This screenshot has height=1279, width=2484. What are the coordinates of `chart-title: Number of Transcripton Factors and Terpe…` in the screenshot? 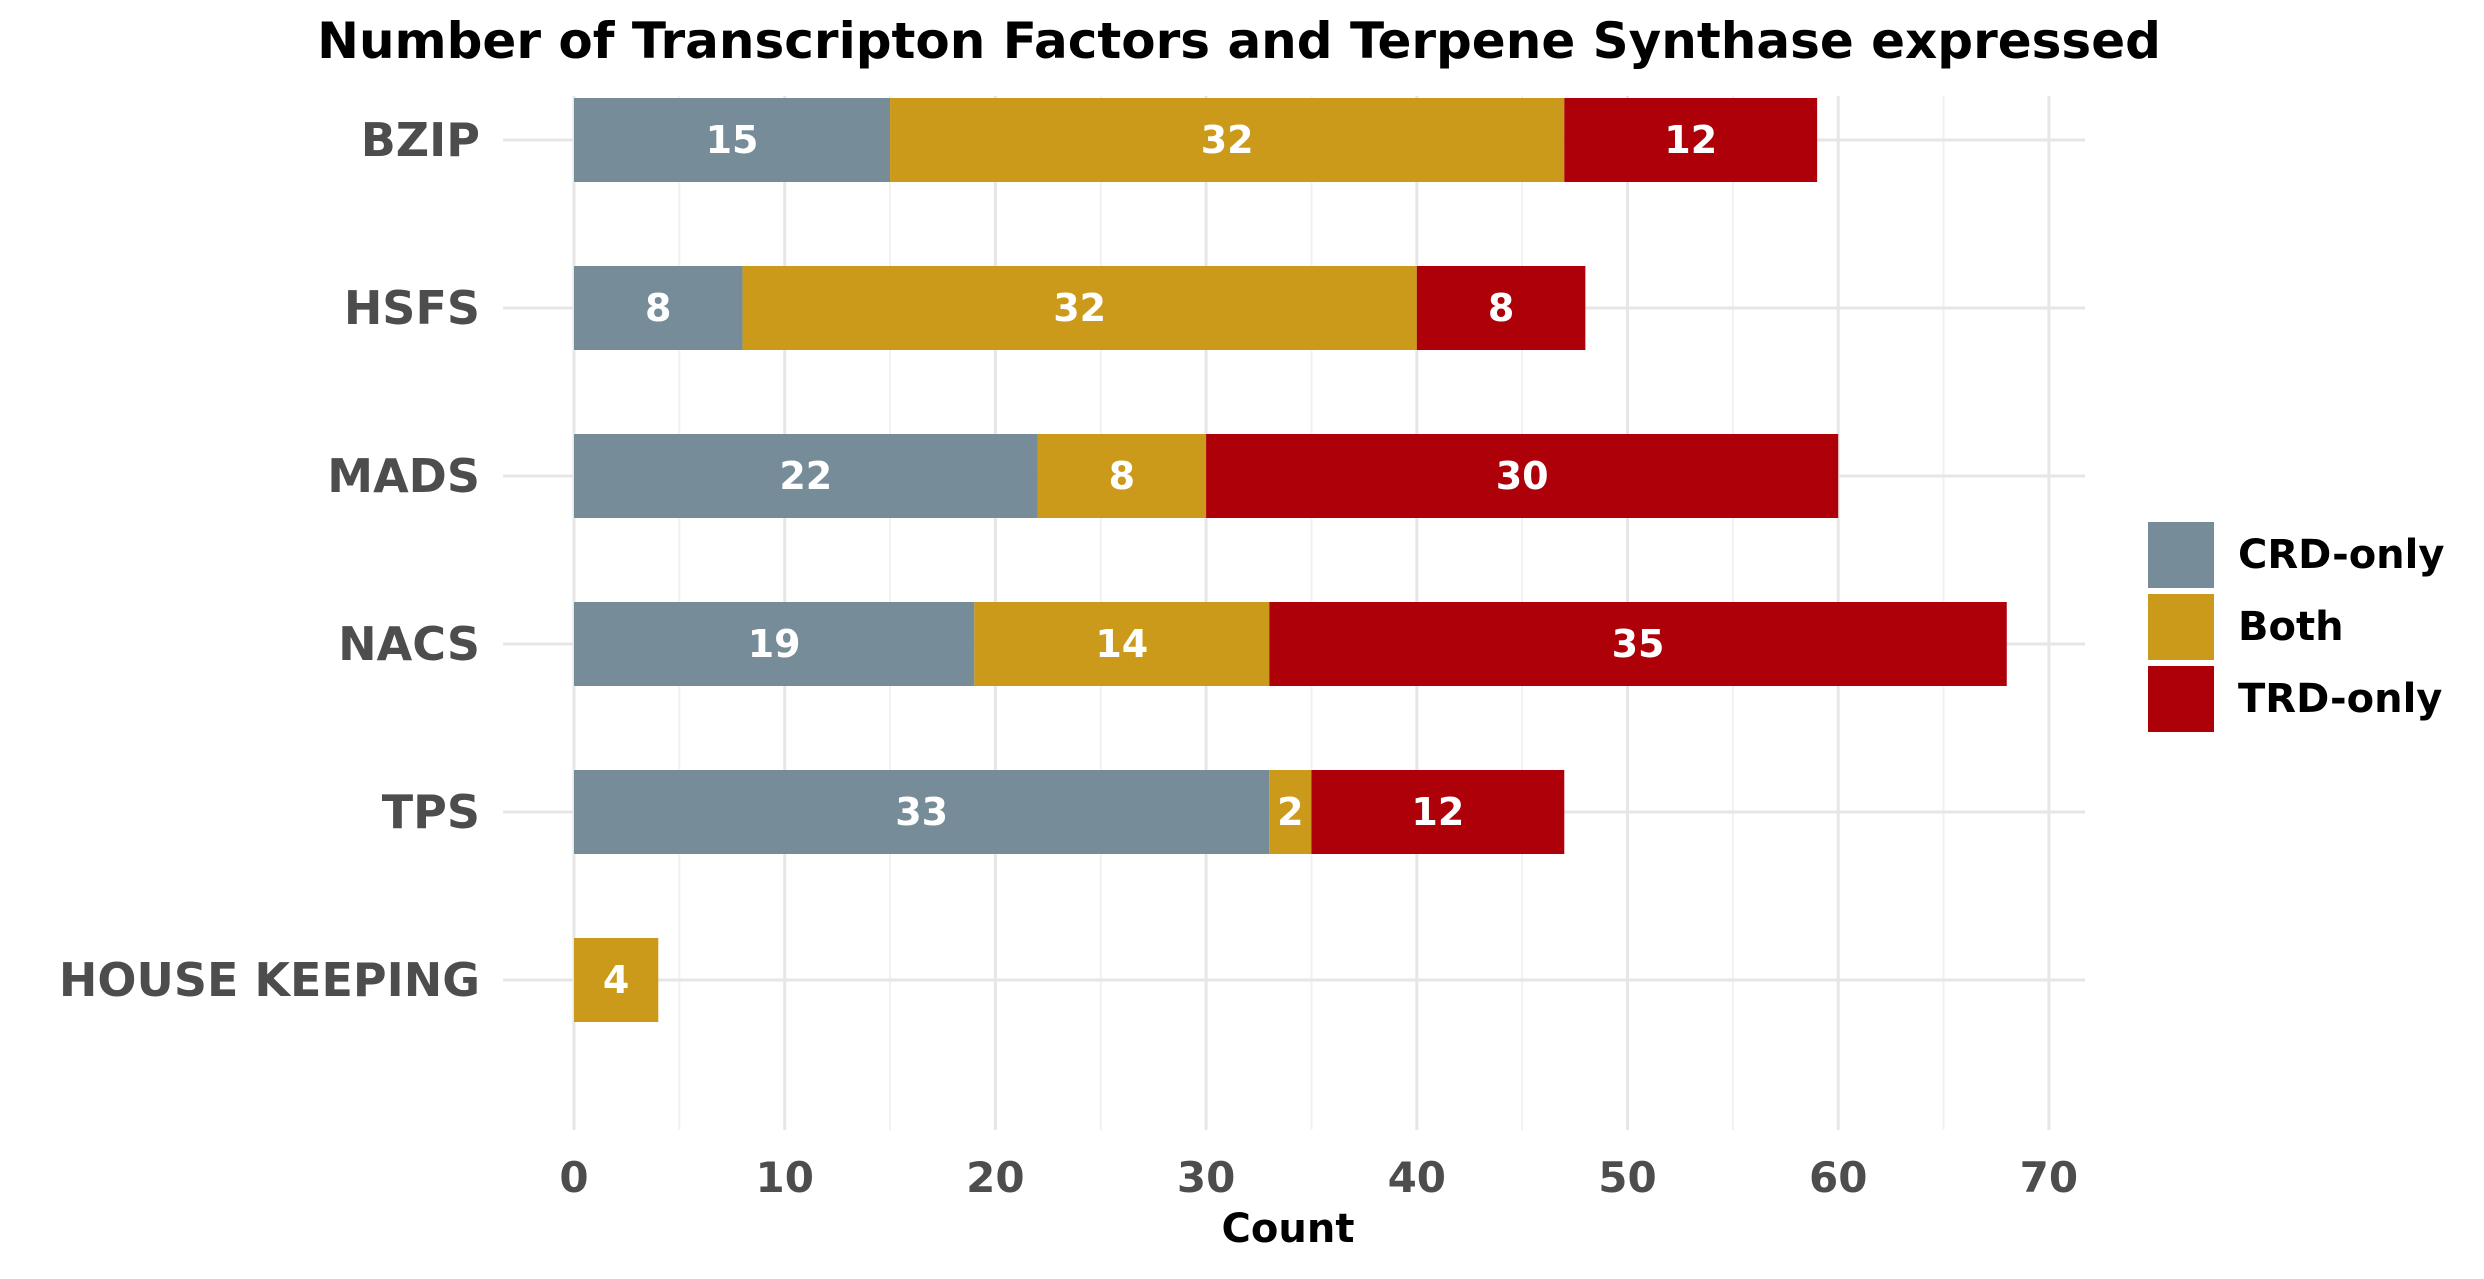 It's located at (1239, 41).